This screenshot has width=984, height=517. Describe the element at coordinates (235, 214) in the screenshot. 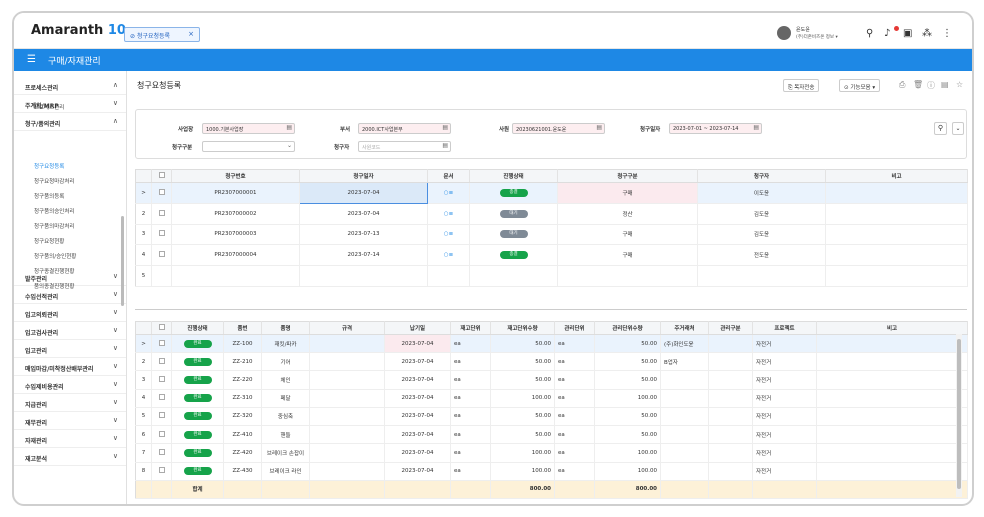

I see `grid-cell: PR2307000002` at that location.